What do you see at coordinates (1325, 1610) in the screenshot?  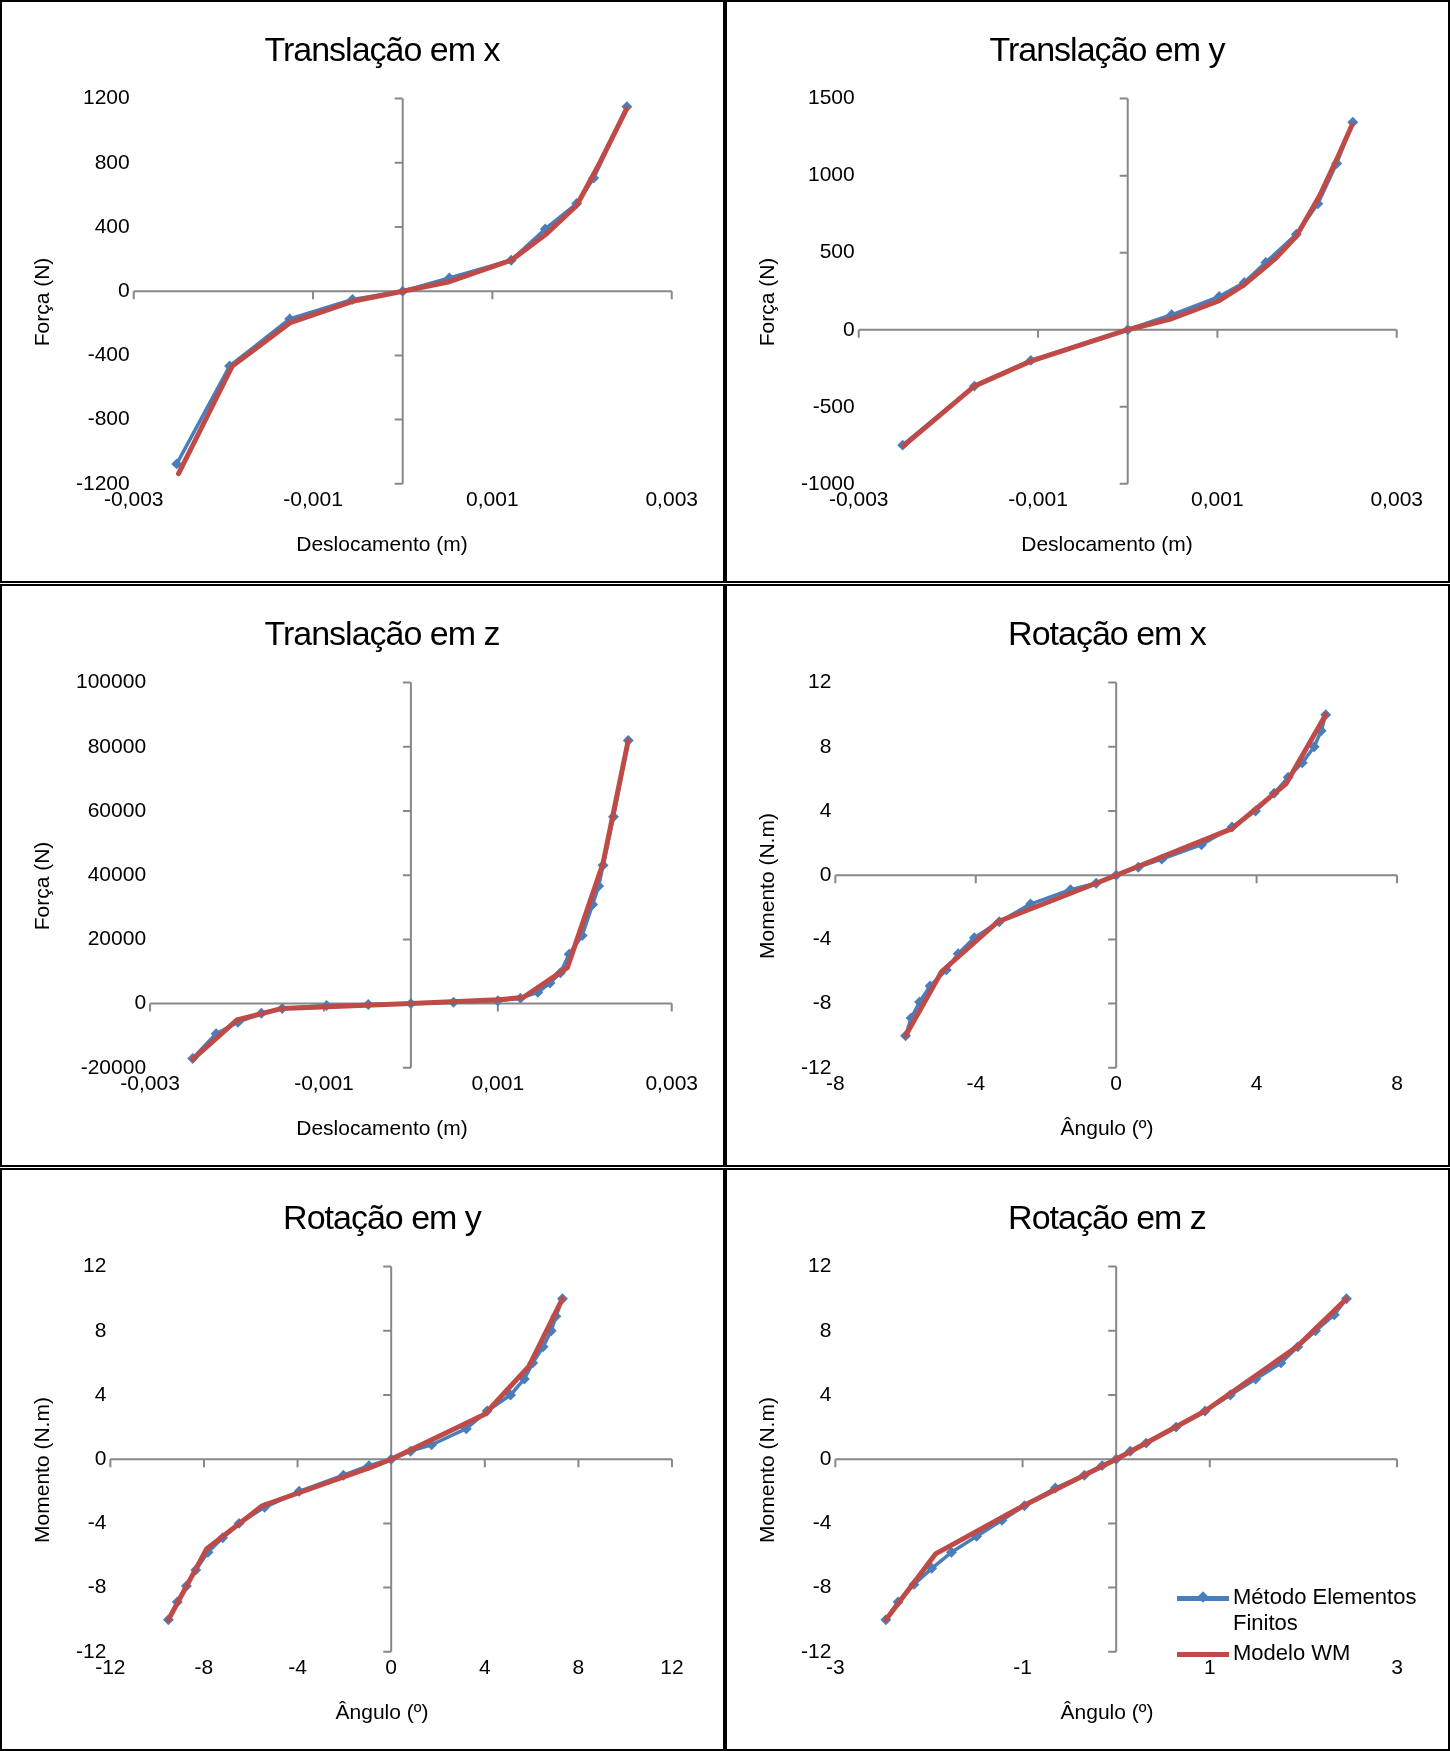 I see `legend-label: Método Elementos Finitos` at bounding box center [1325, 1610].